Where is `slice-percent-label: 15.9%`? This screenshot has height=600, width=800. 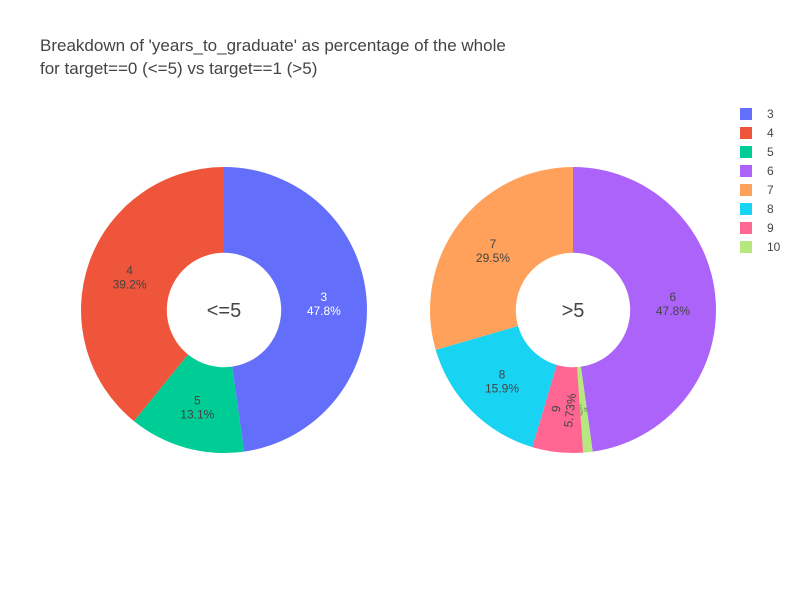 slice-percent-label: 15.9% is located at coordinates (502, 389).